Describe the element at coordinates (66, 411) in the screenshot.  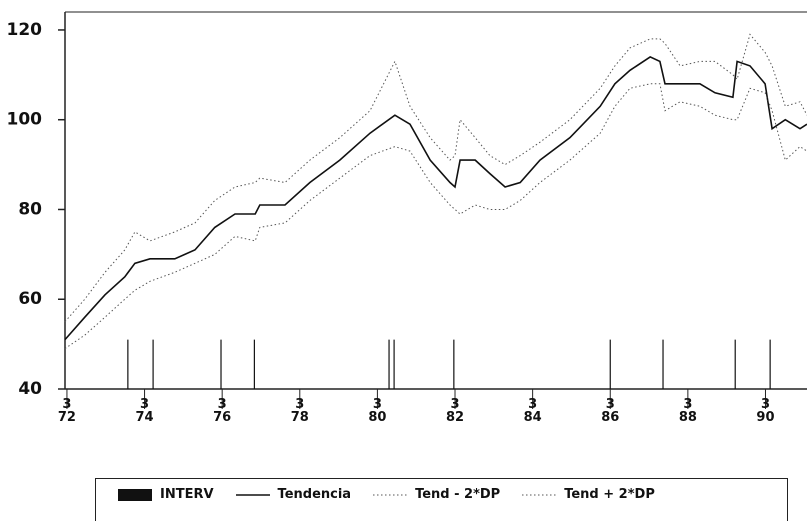
I see `x-tick-label: 3 72` at that location.